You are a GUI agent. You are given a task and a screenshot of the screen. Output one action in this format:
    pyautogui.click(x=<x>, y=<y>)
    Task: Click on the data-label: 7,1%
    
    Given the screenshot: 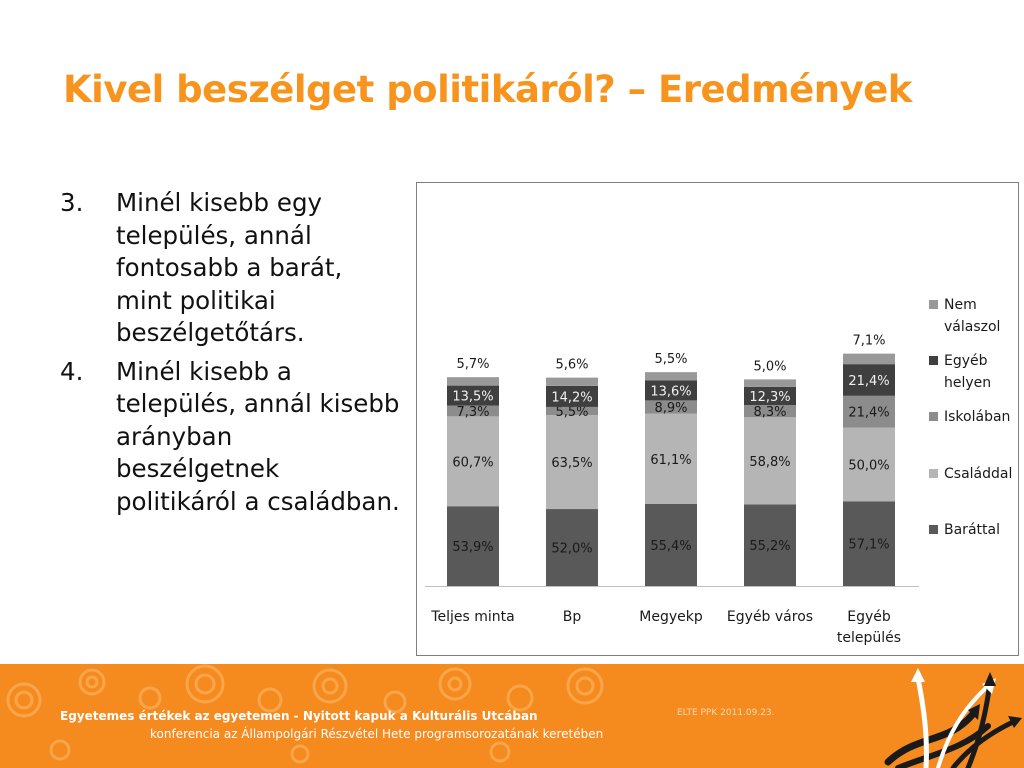 What is the action you would take?
    pyautogui.click(x=868, y=341)
    